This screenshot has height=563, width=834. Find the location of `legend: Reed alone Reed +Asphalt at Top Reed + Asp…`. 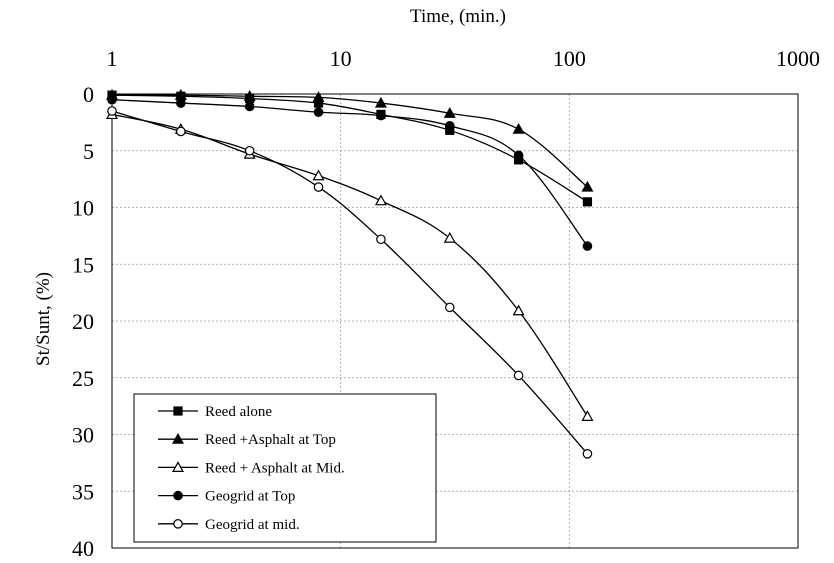

legend: Reed alone Reed +Asphalt at Top Reed + Asp… is located at coordinates (285, 468).